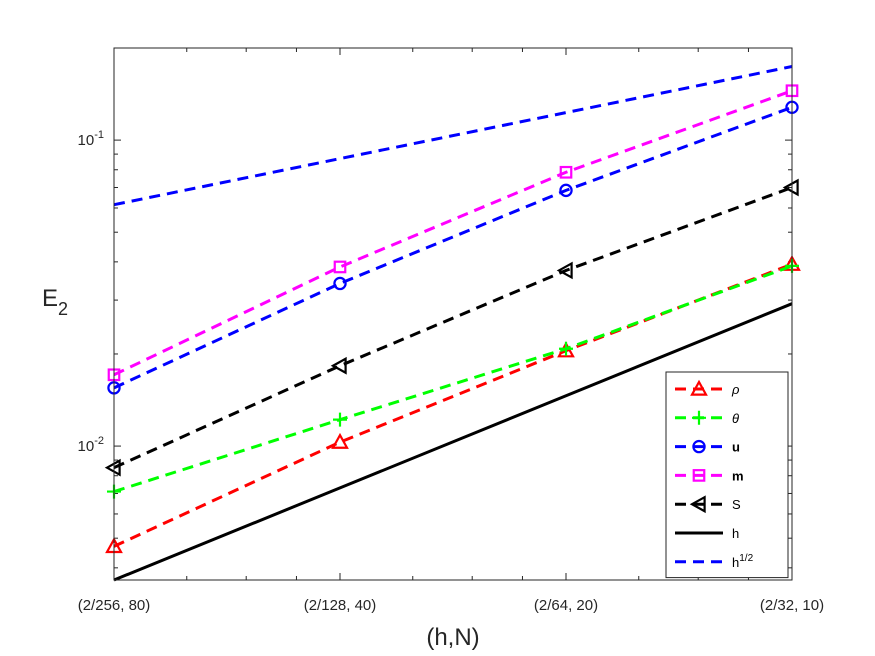  I want to click on legend-entry: u, so click(707, 447).